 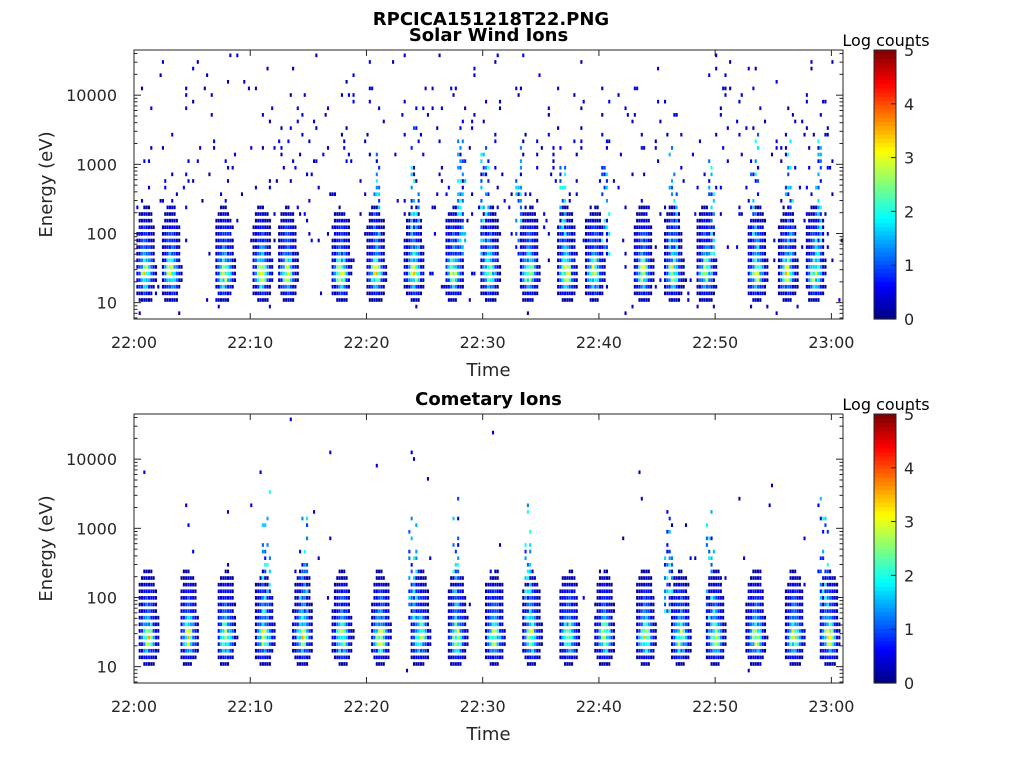 I want to click on x-tick-label: 23:00, so click(x=831, y=342).